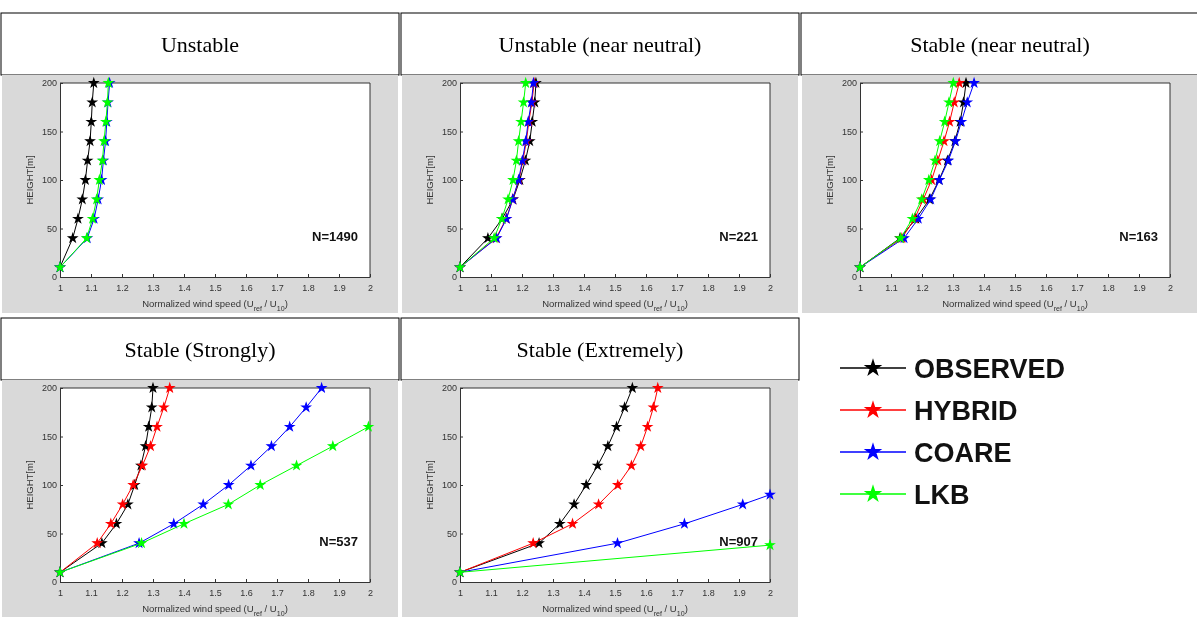 The height and width of the screenshot is (617, 1197). What do you see at coordinates (1000, 44) in the screenshot?
I see `chart-title: Stable (near neutral)` at bounding box center [1000, 44].